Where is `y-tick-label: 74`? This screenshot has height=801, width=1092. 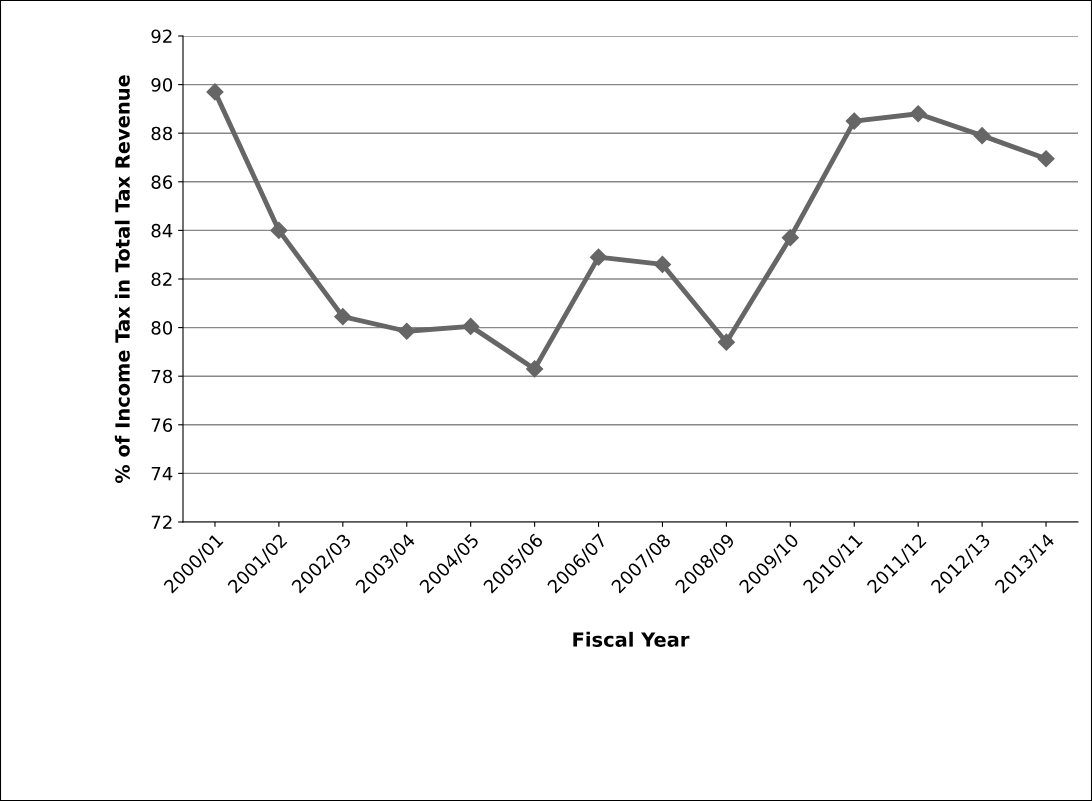 y-tick-label: 74 is located at coordinates (162, 474).